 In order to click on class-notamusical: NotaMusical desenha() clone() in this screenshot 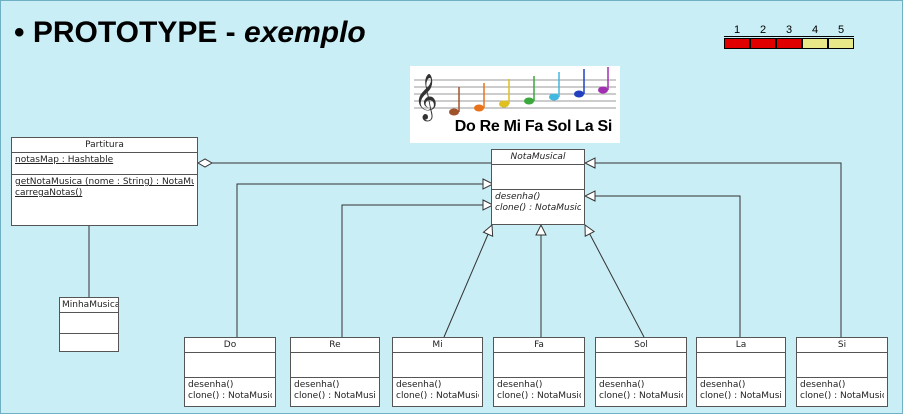, I will do `click(538, 187)`.